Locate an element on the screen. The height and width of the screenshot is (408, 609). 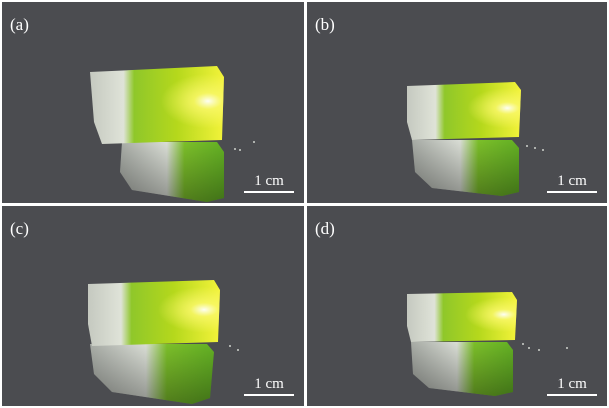
crystal-sample-a is located at coordinates (172, 134).